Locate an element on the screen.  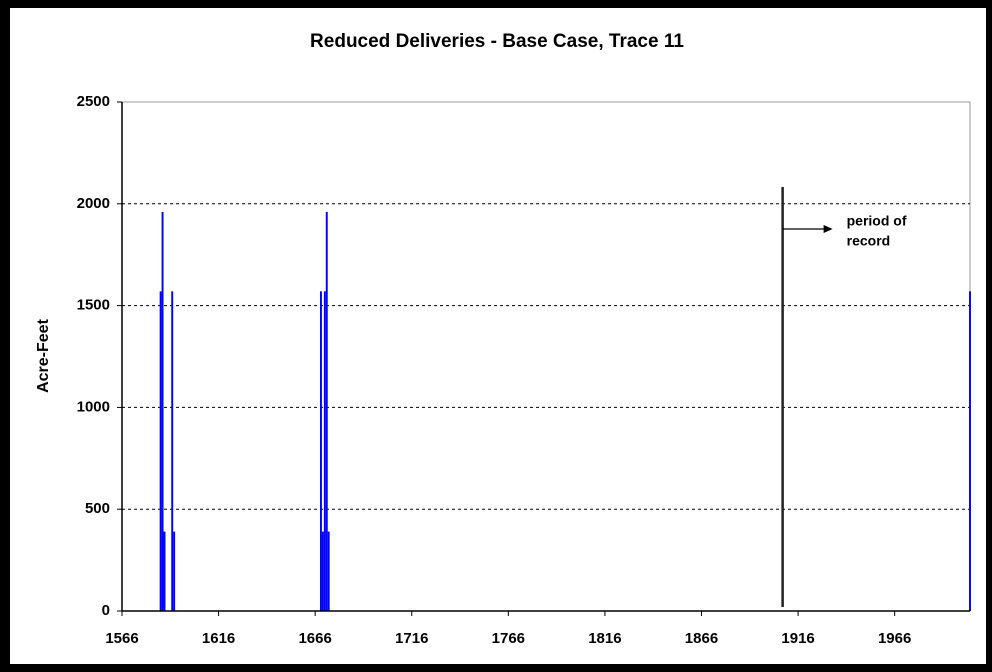
x-tick-label: 1666 is located at coordinates (314, 638).